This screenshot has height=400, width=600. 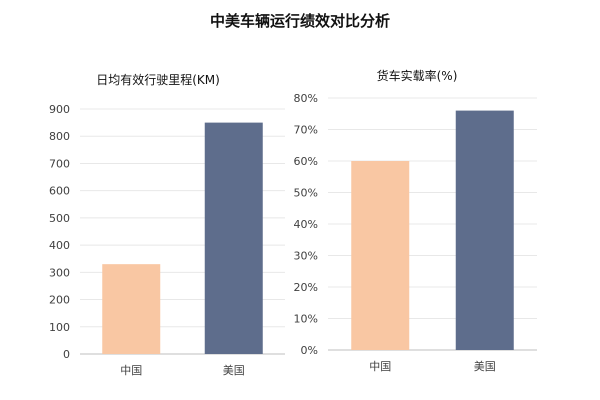 What do you see at coordinates (306, 287) in the screenshot?
I see `chart-2-y-tick-label: 20%` at bounding box center [306, 287].